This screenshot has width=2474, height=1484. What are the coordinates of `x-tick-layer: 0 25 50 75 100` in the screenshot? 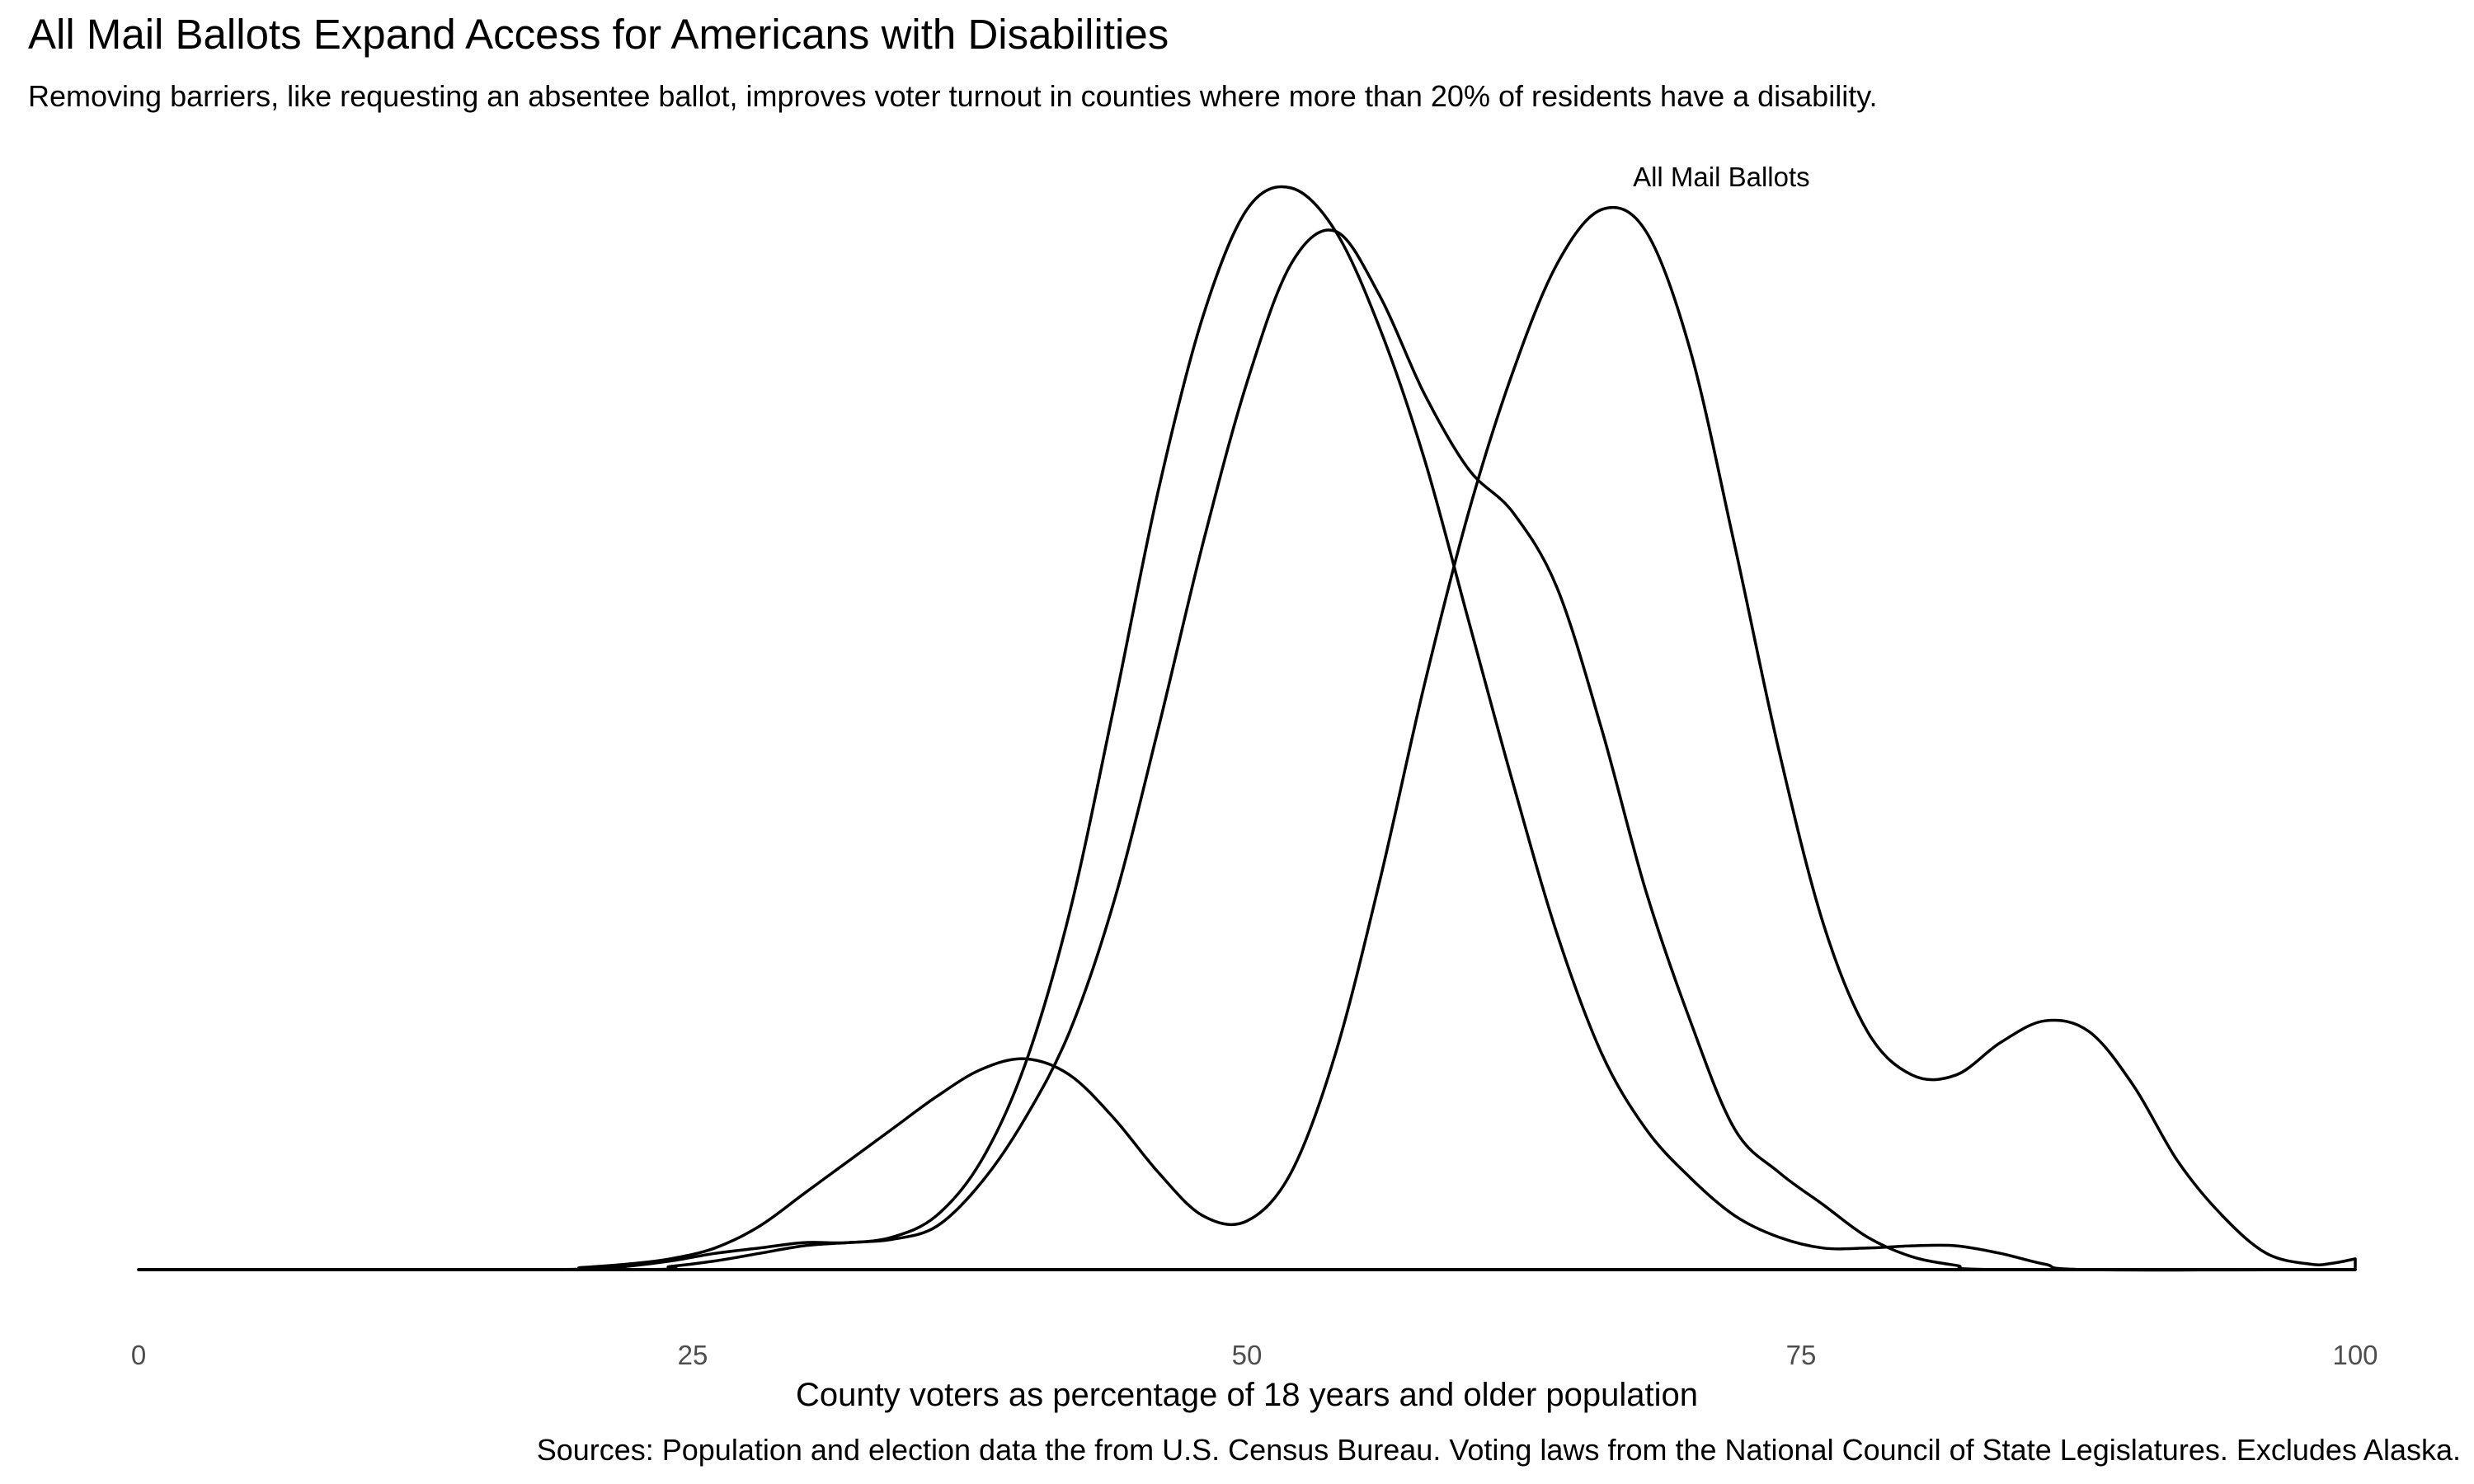 It's located at (1254, 1355).